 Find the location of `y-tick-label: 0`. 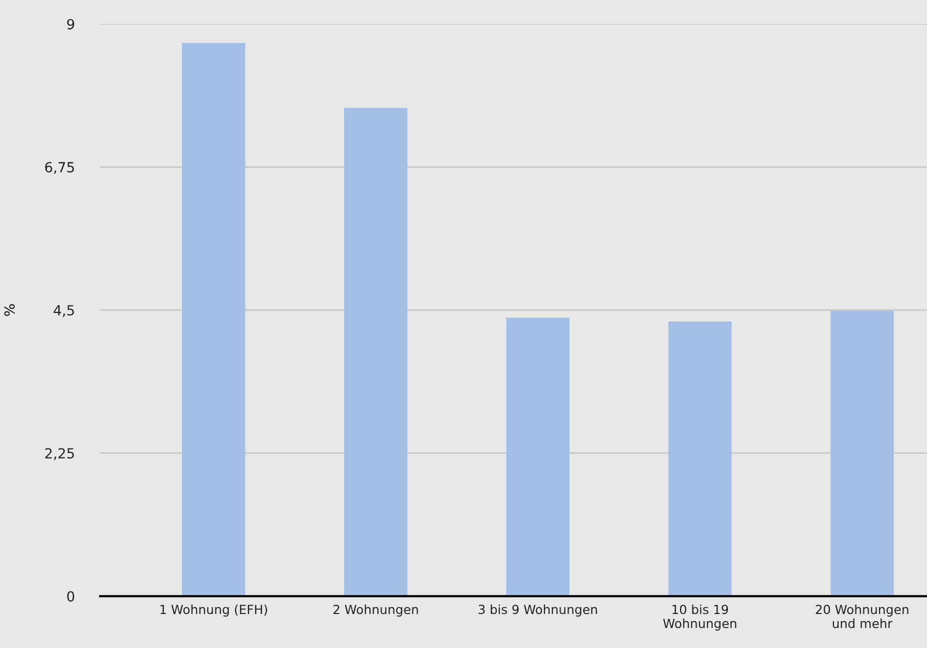

y-tick-label: 0 is located at coordinates (70, 596).